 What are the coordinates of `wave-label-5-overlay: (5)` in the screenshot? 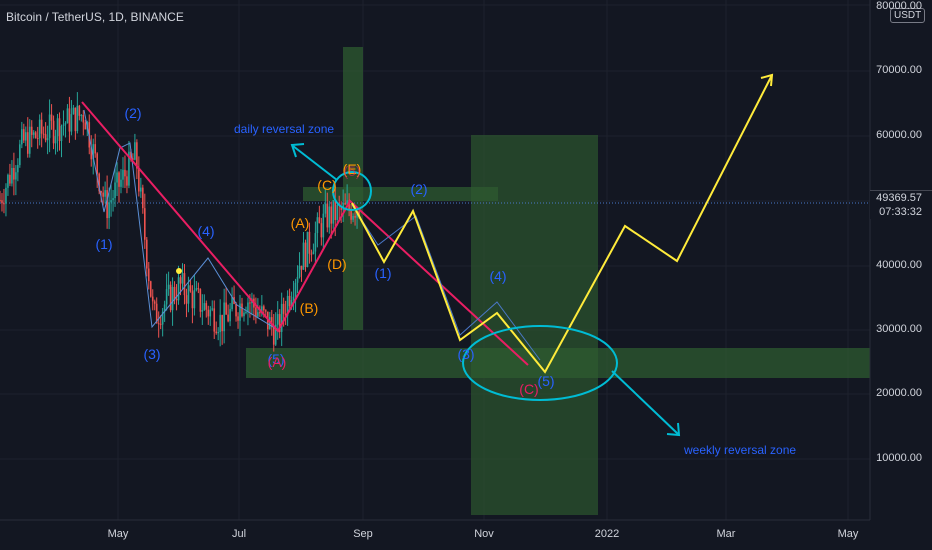 It's located at (352, 171).